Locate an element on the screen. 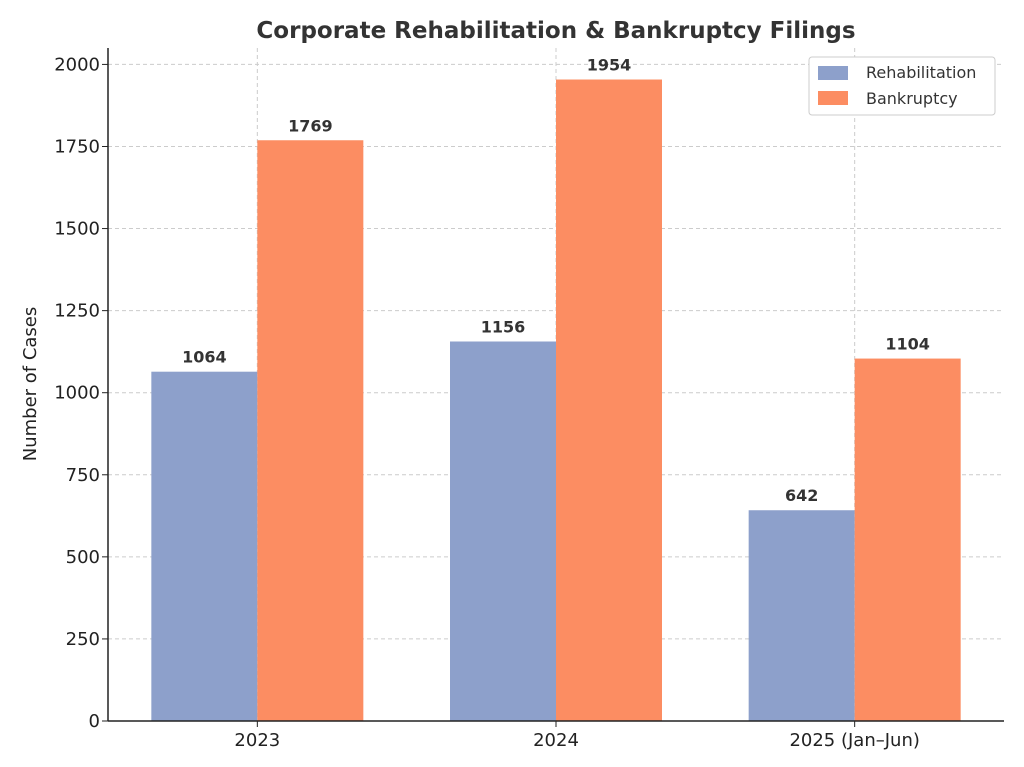 The width and height of the screenshot is (1024, 767). data-label-bankruptcy-2023: 1769 is located at coordinates (310, 125).